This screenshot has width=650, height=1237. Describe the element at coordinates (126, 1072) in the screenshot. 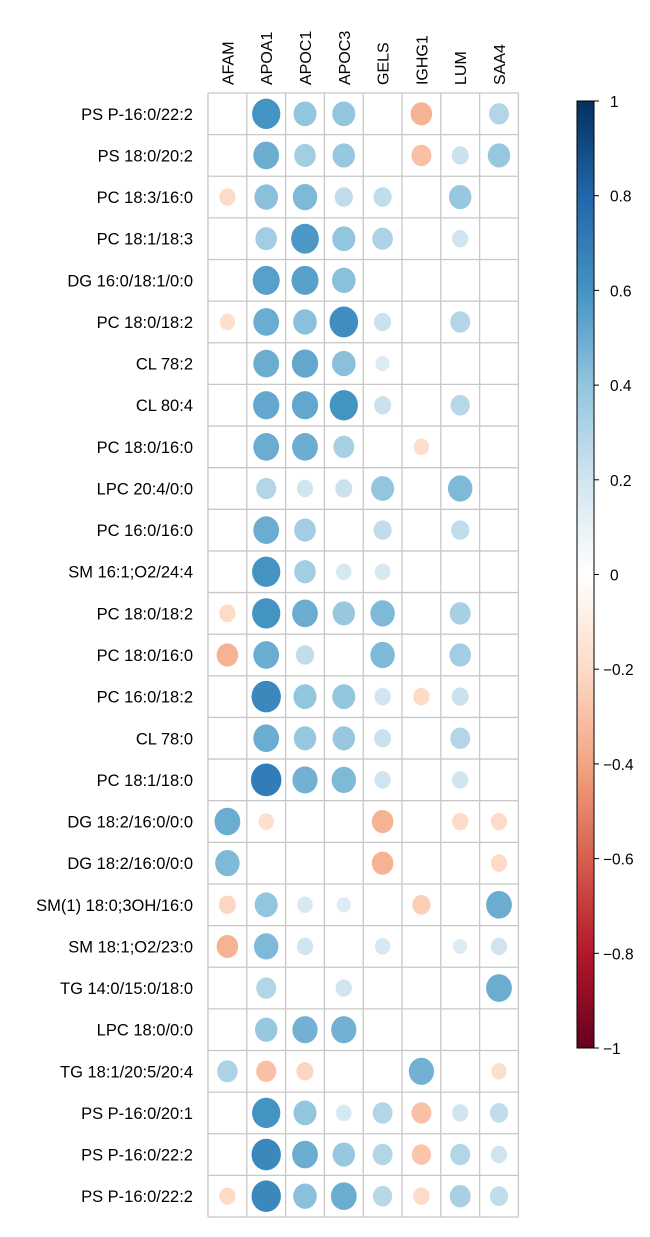

I see `row-label: TG 18:1/20:5/20:4` at that location.